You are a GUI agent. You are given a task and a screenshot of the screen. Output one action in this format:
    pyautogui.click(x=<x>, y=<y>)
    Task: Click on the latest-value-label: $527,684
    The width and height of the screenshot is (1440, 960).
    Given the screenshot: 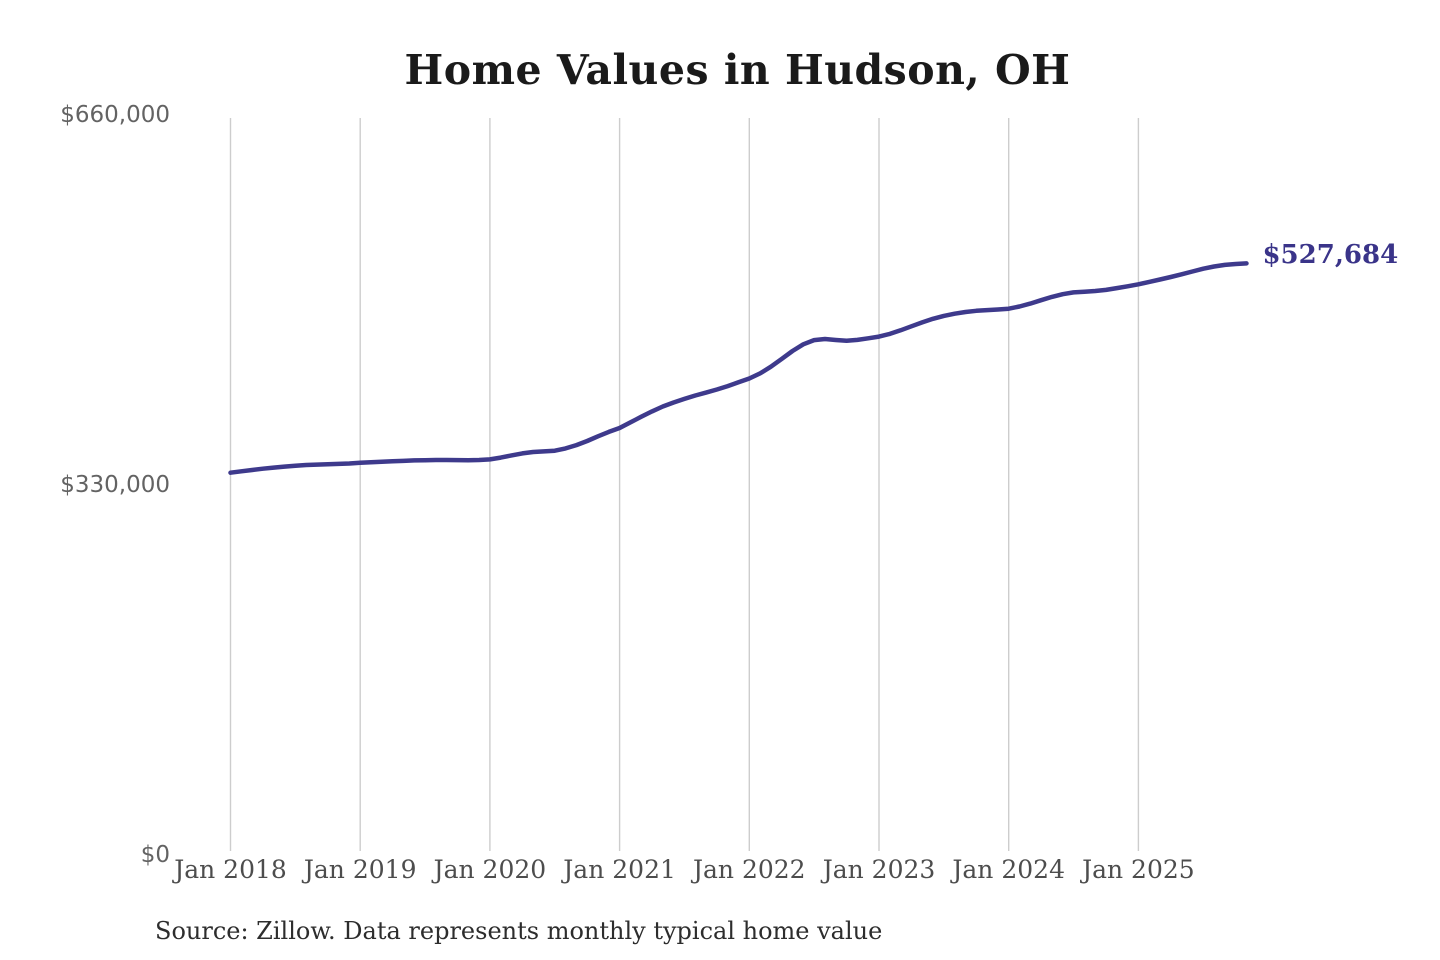 What is the action you would take?
    pyautogui.click(x=1330, y=255)
    